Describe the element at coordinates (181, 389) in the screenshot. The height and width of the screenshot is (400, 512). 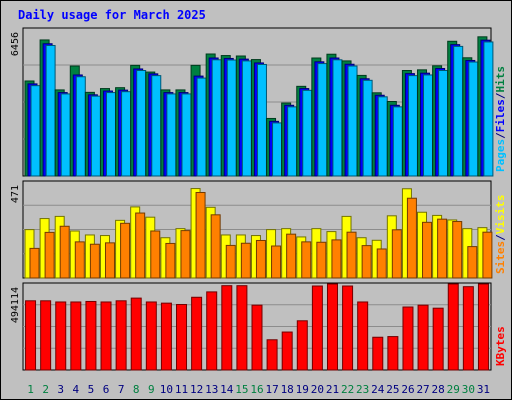
I see `x-tick-label-11: 11` at that location.